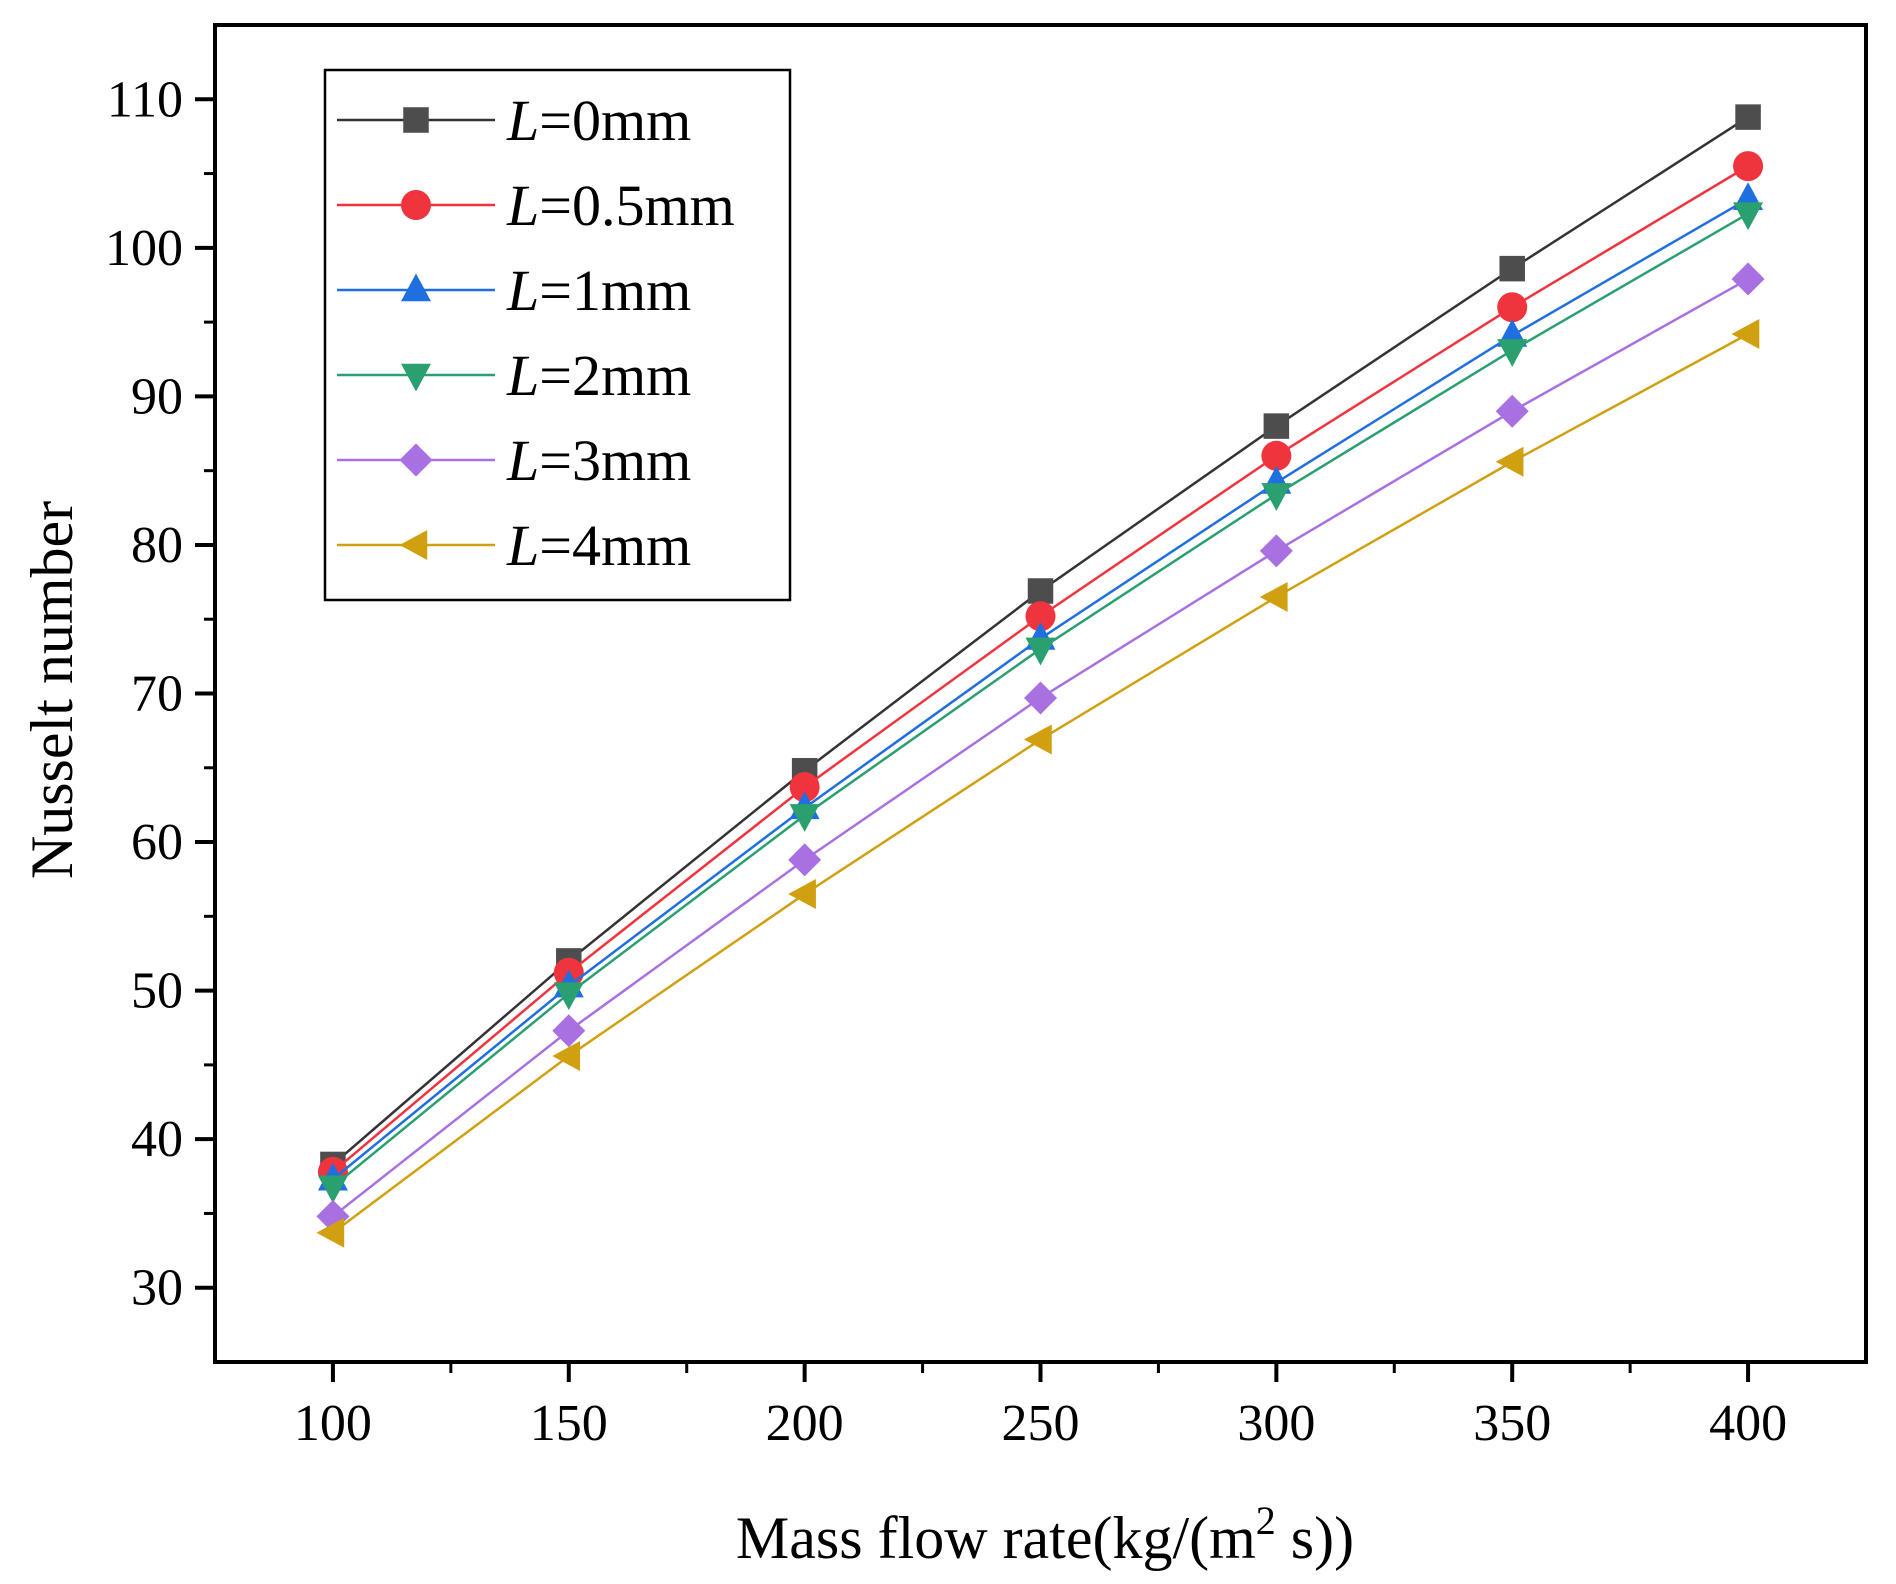 This screenshot has height=1584, width=1896. I want to click on y-tick-label: 90, so click(157, 396).